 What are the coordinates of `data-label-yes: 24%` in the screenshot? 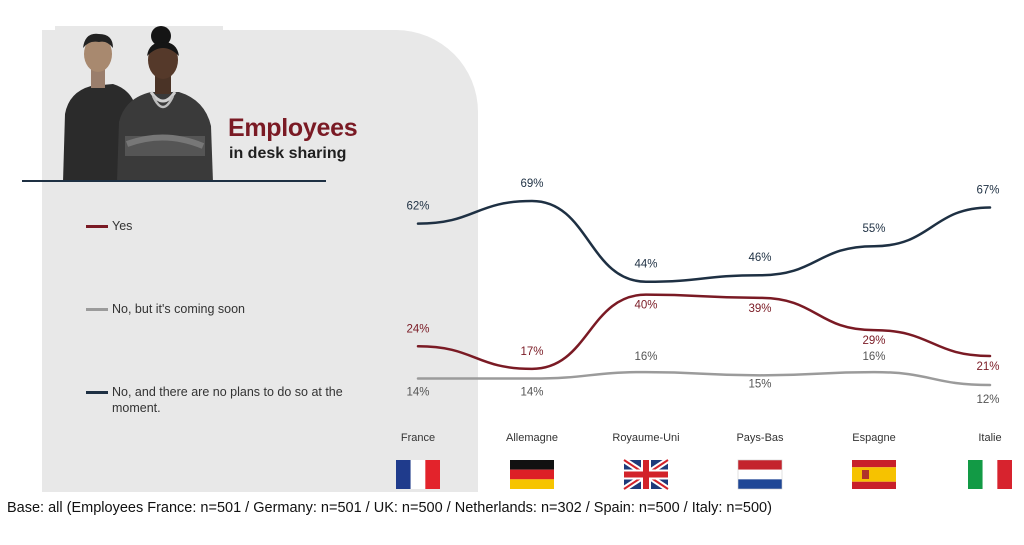 It's located at (417, 329).